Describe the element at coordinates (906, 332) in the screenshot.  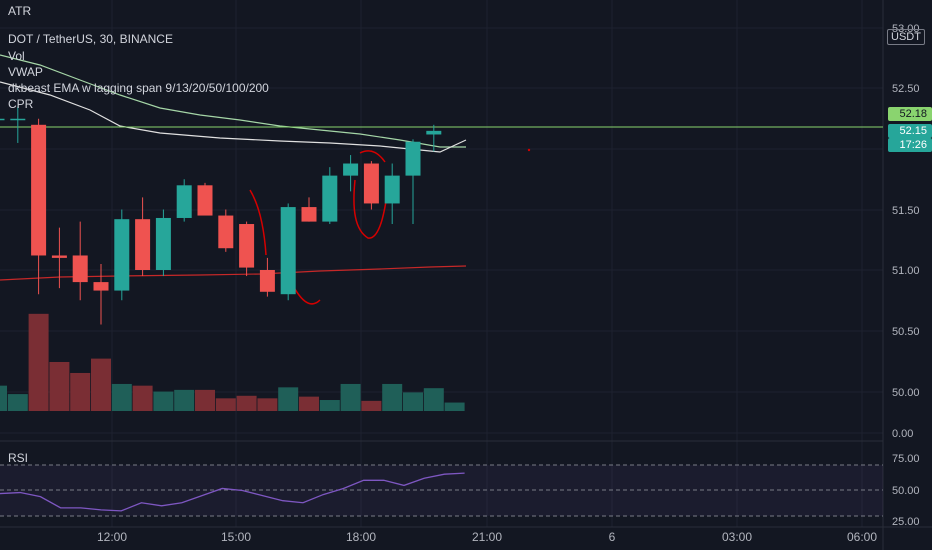
I see `price-label: 50.50` at that location.